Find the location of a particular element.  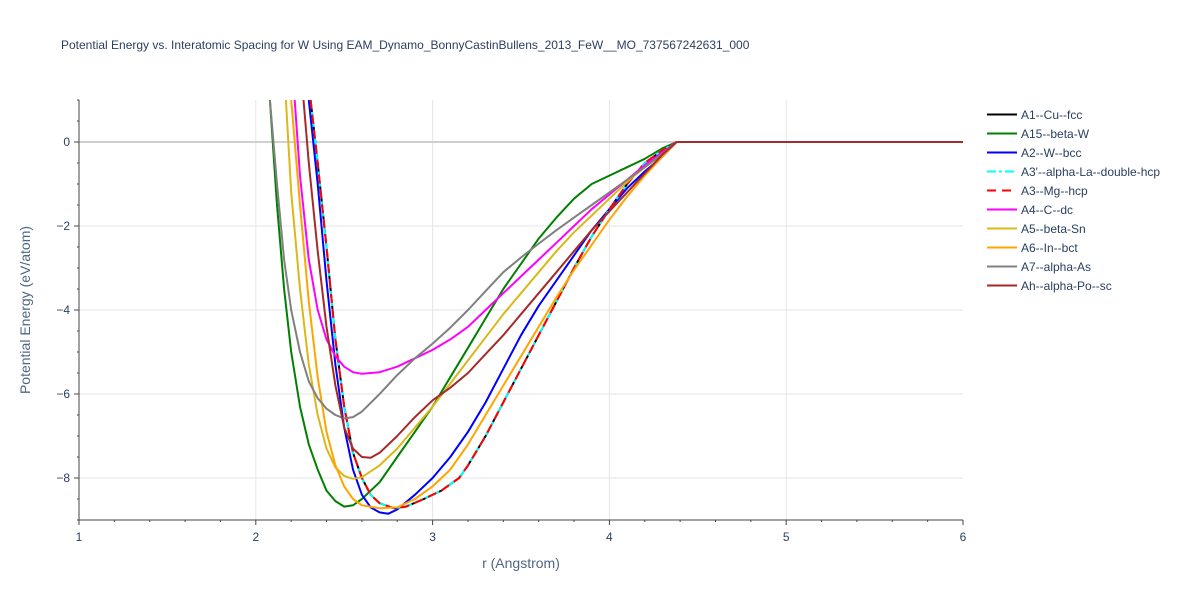

legend-label: A7--alpha-As is located at coordinates (1056, 266).